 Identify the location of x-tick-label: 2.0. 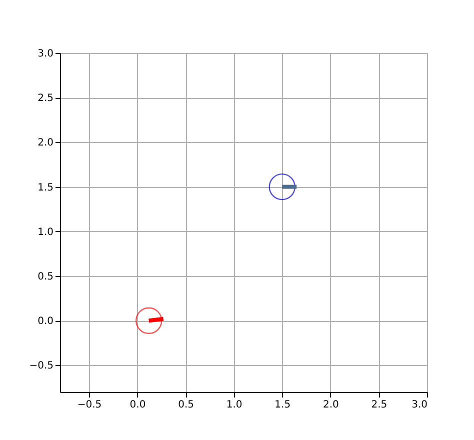
(330, 405).